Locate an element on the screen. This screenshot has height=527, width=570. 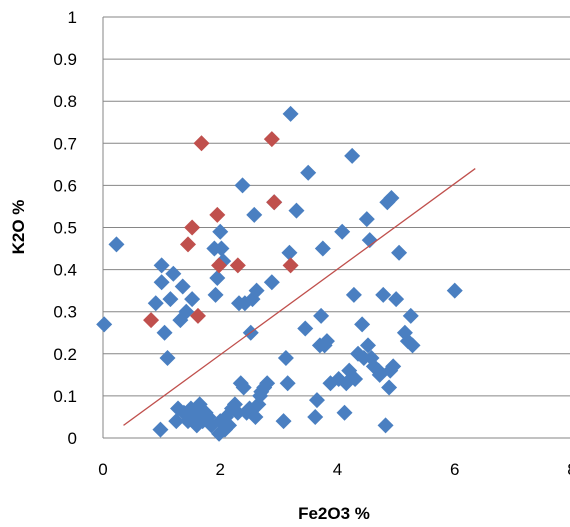
y-tick-label: 0.6 is located at coordinates (65, 185).